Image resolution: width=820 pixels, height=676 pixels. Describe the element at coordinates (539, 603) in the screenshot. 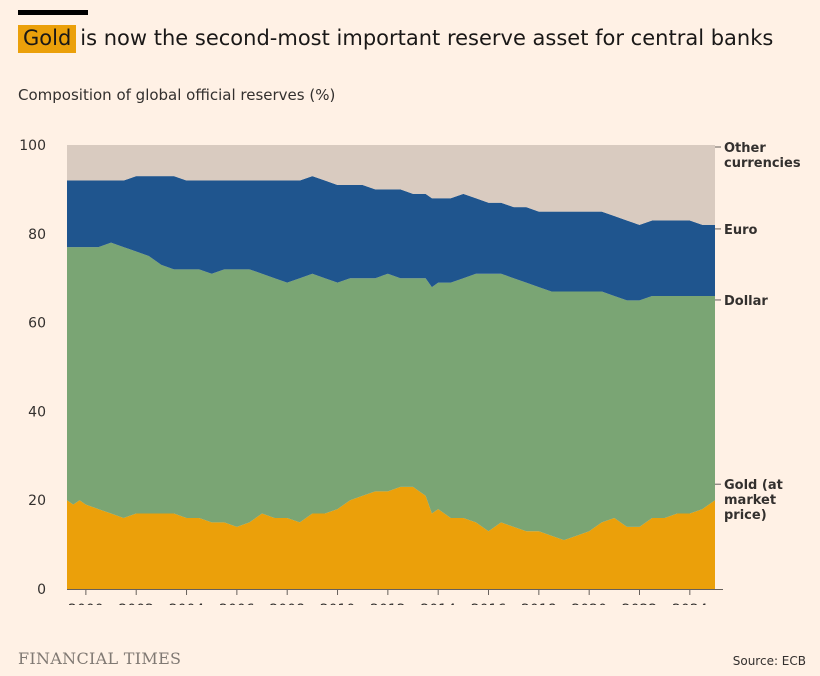

I see `x-tick-label: 2018` at that location.